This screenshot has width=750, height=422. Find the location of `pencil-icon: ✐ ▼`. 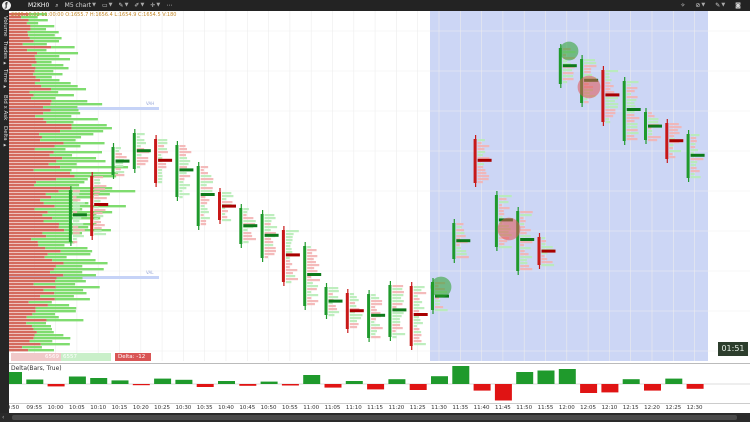

pencil-icon: ✐ ▼ is located at coordinates (139, 5).